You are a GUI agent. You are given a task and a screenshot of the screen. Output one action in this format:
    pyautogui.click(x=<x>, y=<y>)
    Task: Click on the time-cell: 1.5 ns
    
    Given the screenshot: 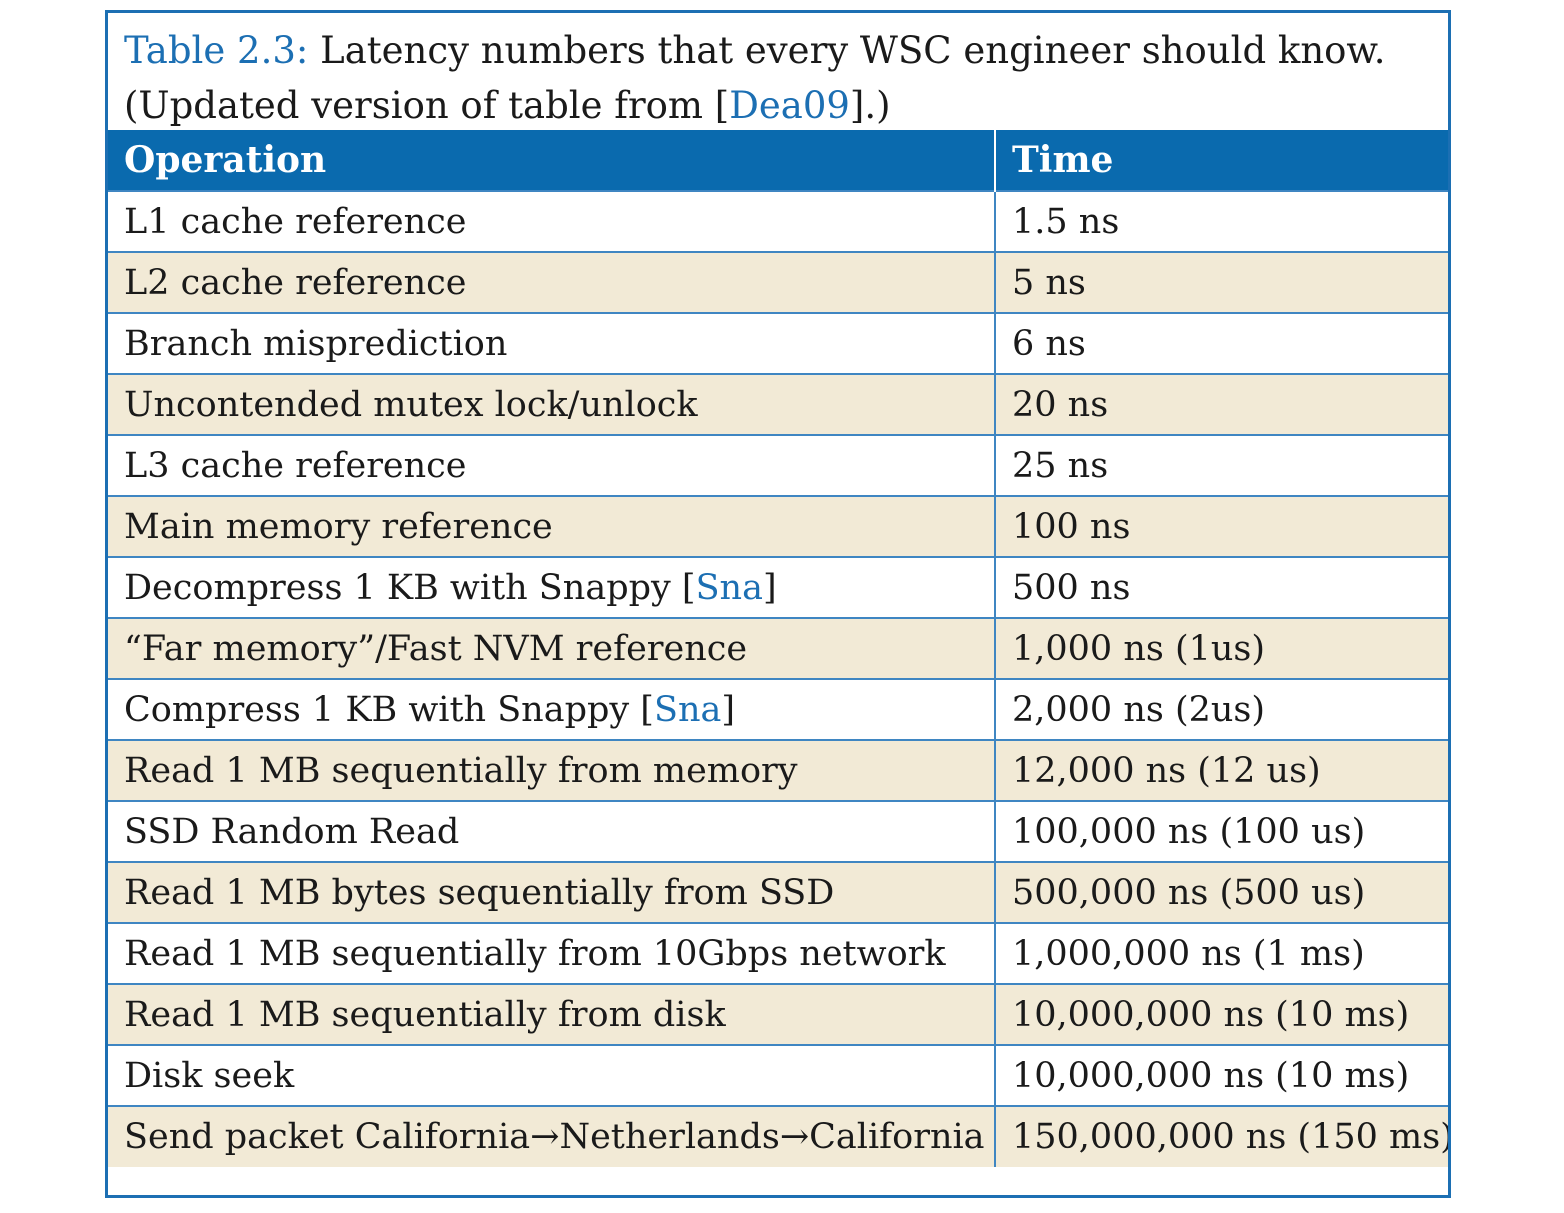 What is the action you would take?
    pyautogui.click(x=1221, y=221)
    